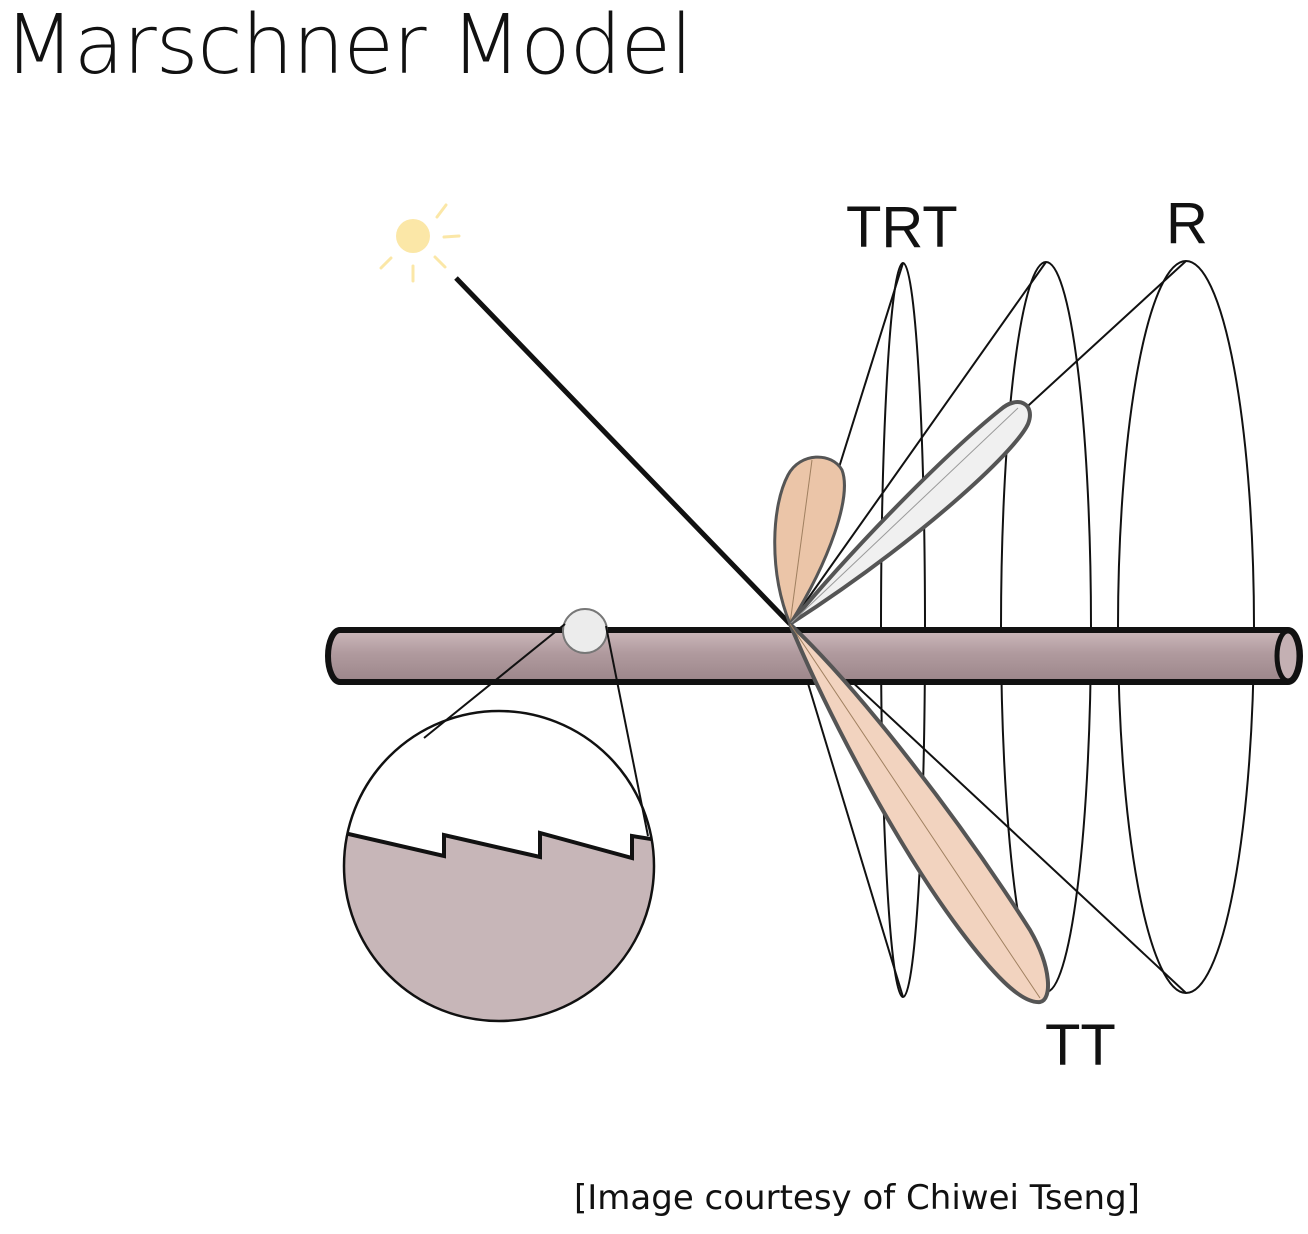  What do you see at coordinates (809, 541) in the screenshot?
I see `lobe-trt` at bounding box center [809, 541].